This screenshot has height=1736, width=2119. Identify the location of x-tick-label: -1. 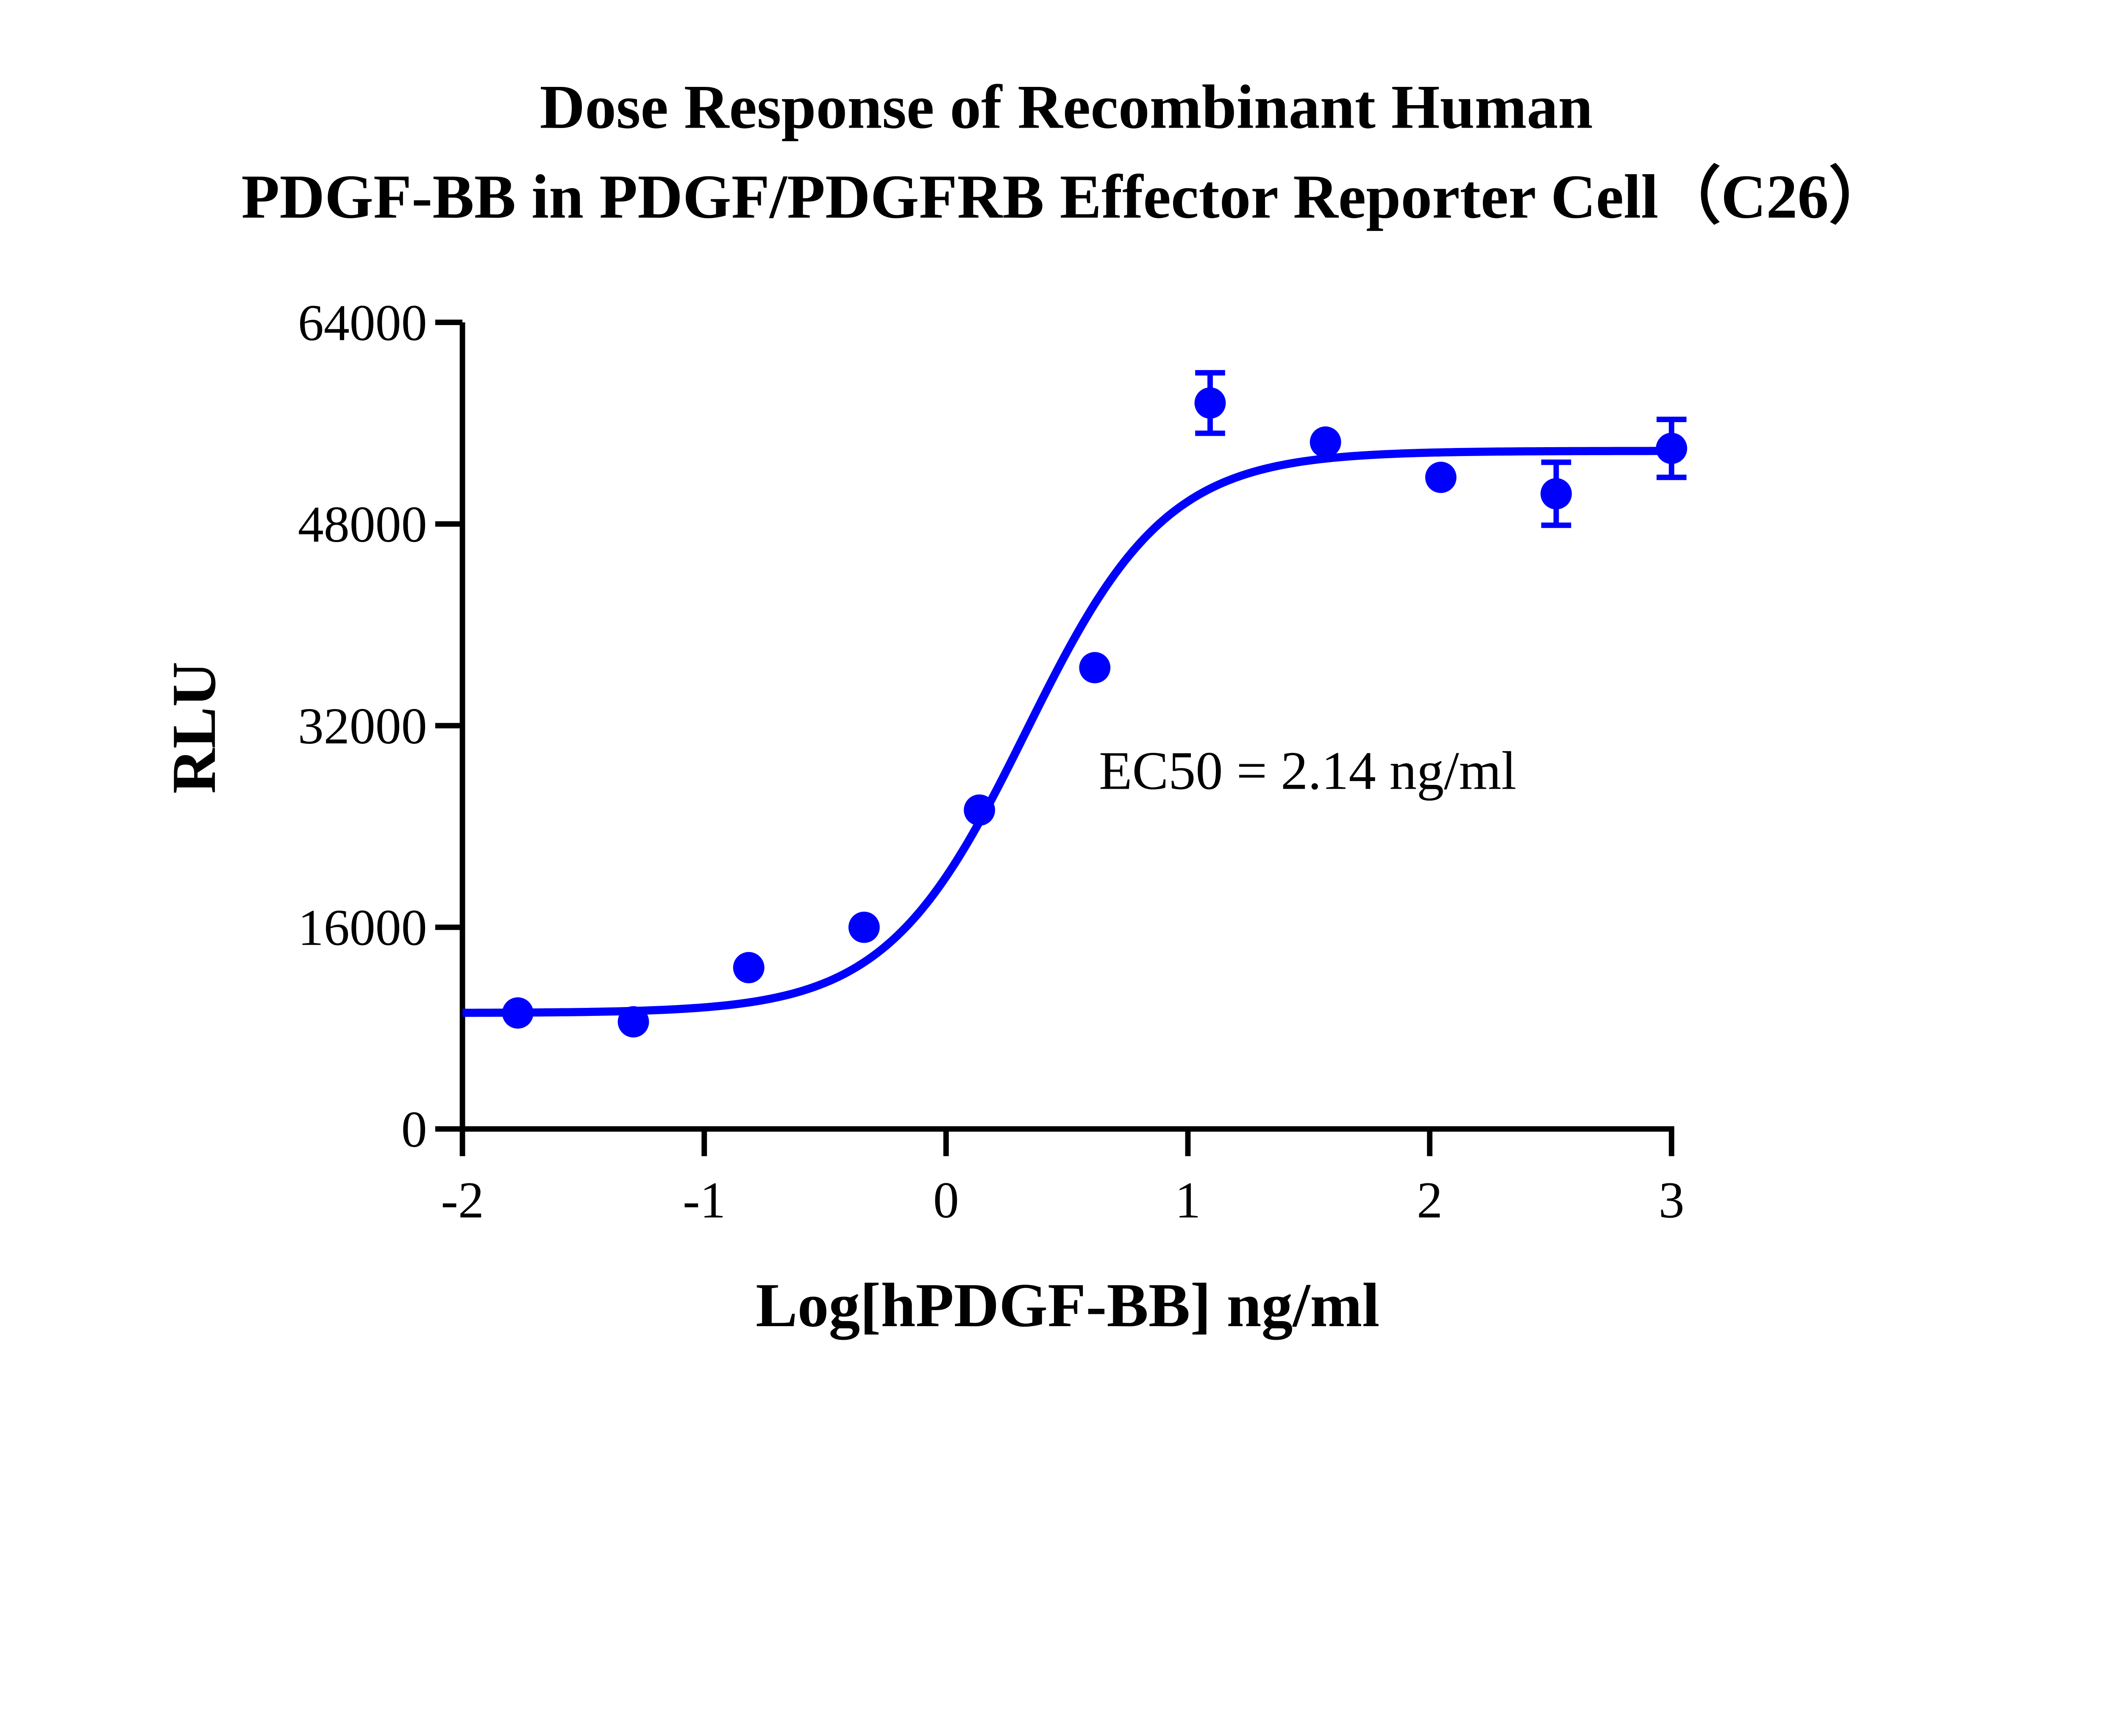
(705, 1200).